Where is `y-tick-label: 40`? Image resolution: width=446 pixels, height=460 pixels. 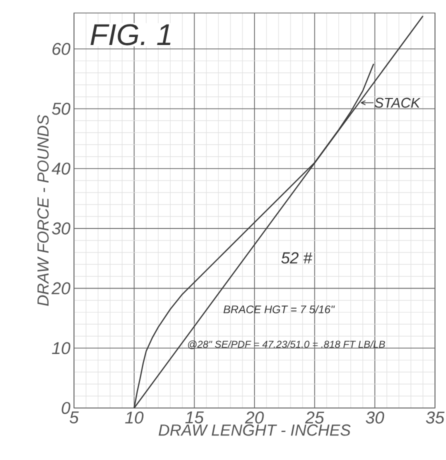
y-tick-label: 40 is located at coordinates (61, 168).